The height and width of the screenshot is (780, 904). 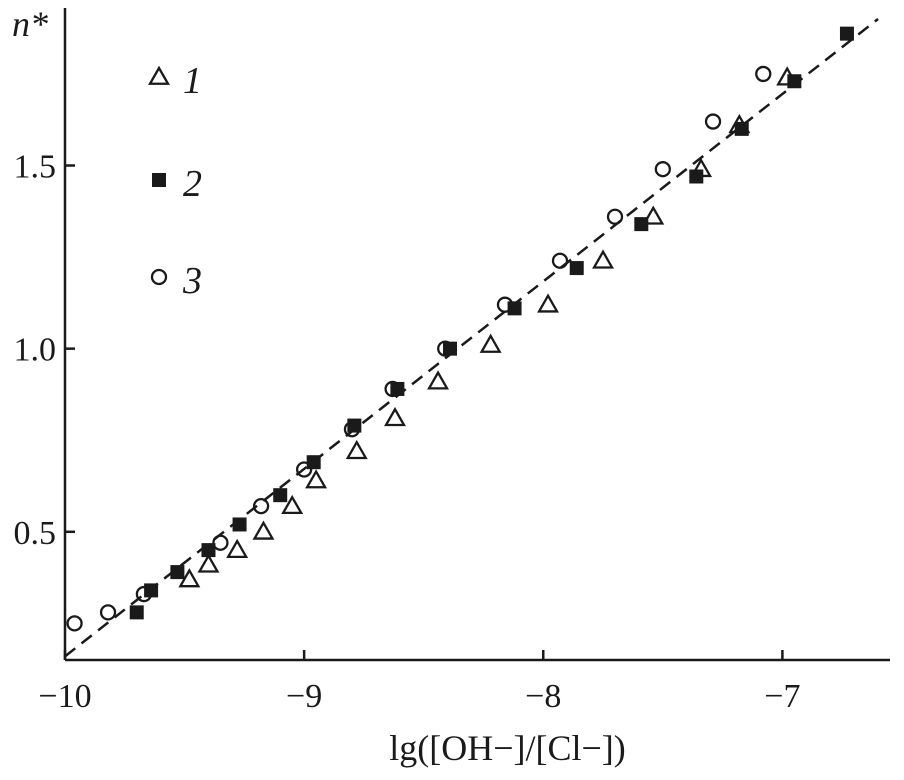 I want to click on x-tick-label: −9, so click(x=304, y=696).